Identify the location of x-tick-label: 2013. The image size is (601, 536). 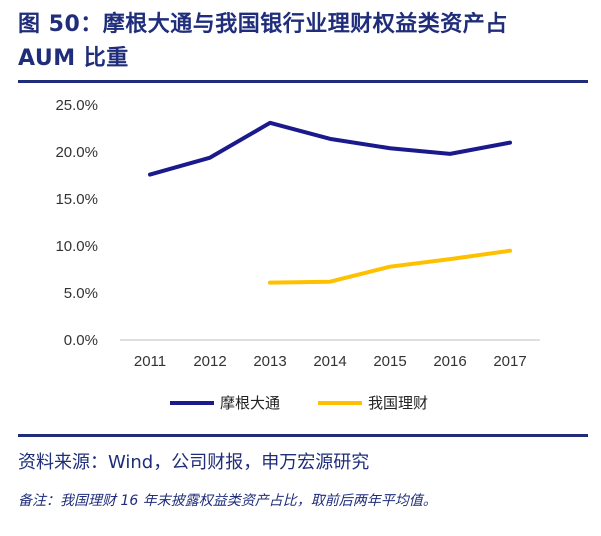
(269, 361).